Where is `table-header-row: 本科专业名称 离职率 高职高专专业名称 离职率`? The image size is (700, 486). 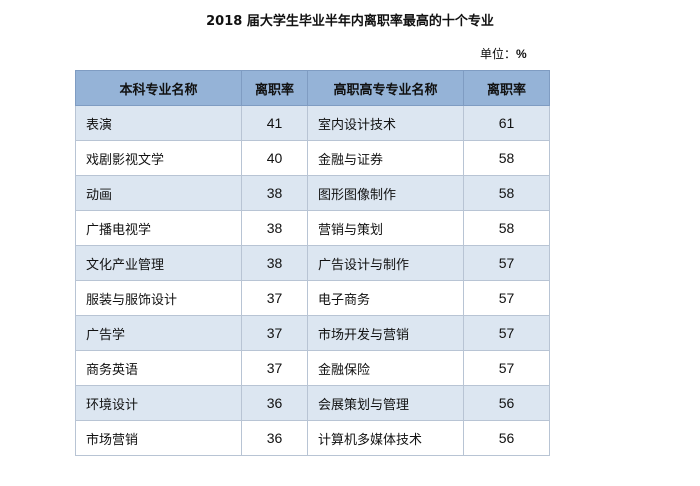
table-header-row: 本科专业名称 离职率 高职高专专业名称 离职率 is located at coordinates (312, 88).